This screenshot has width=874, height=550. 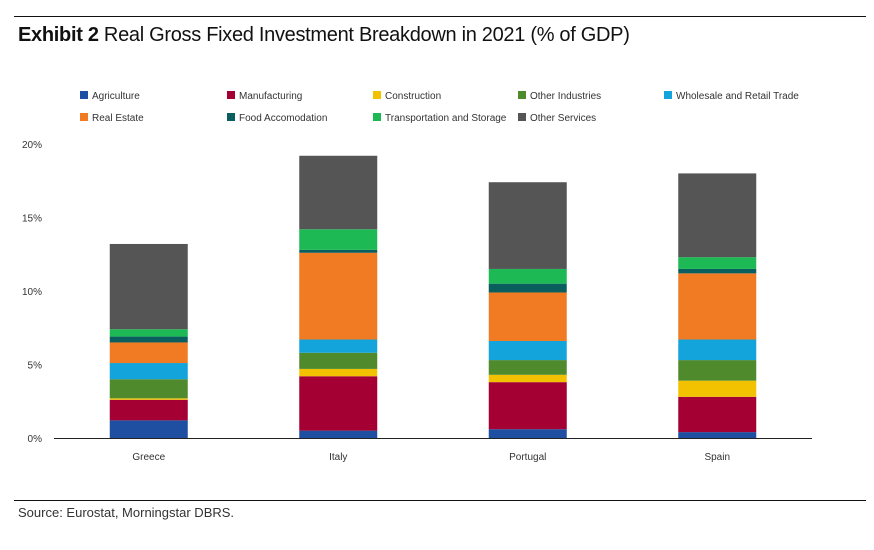 What do you see at coordinates (148, 457) in the screenshot?
I see `x-tick-label: Greece` at bounding box center [148, 457].